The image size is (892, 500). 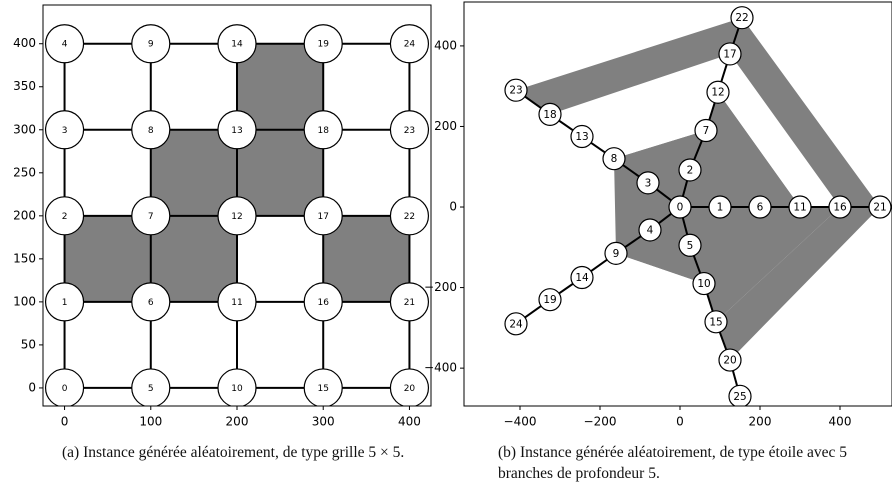 What do you see at coordinates (24, 86) in the screenshot?
I see `y-tick-label: 350` at bounding box center [24, 86].